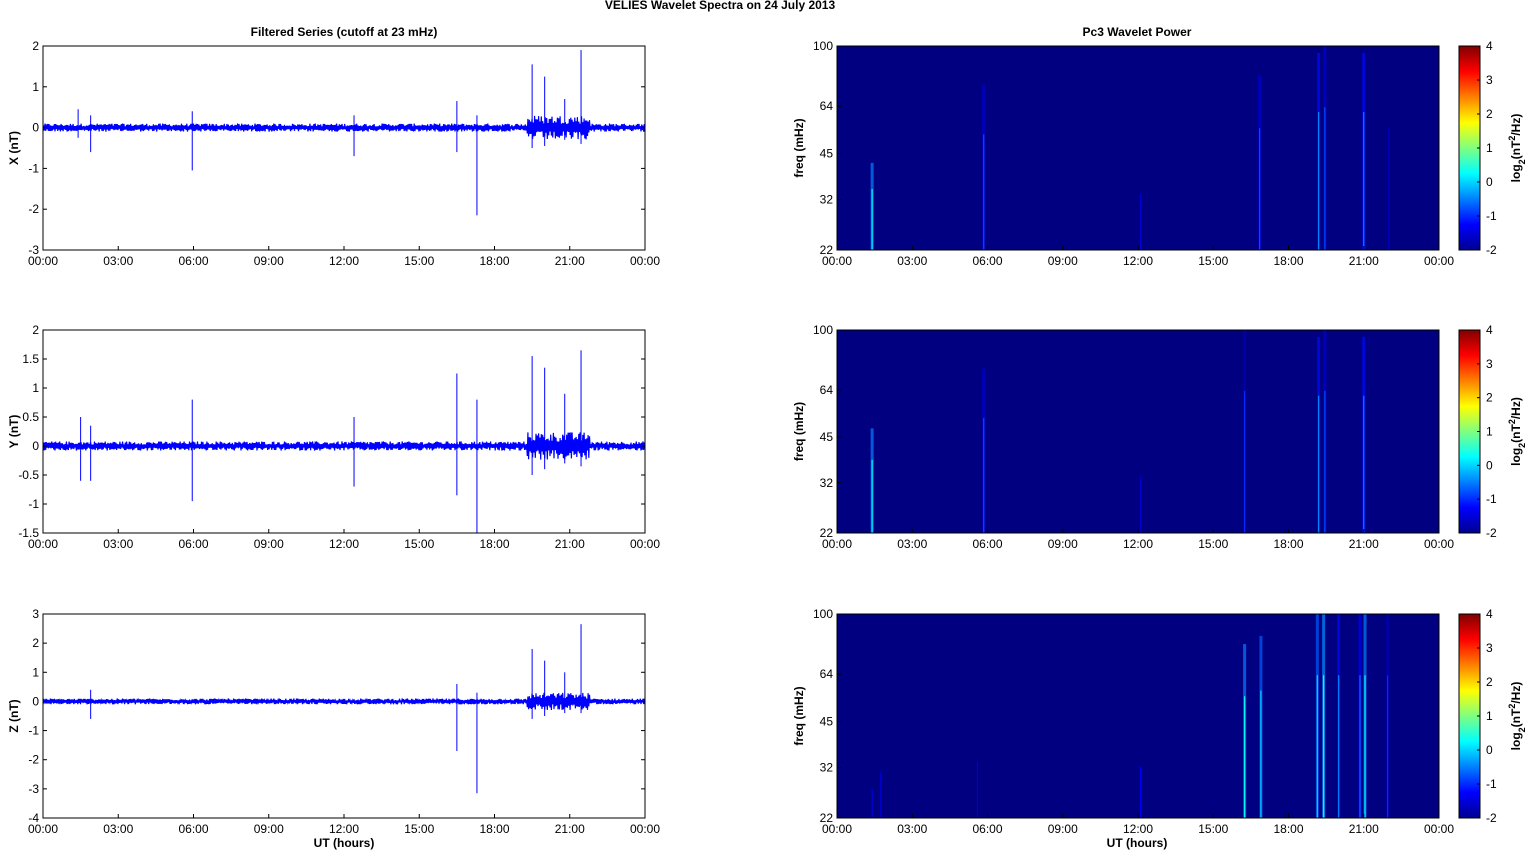  Describe the element at coordinates (14, 715) in the screenshot. I see `ylabel: Z (nT)` at that location.